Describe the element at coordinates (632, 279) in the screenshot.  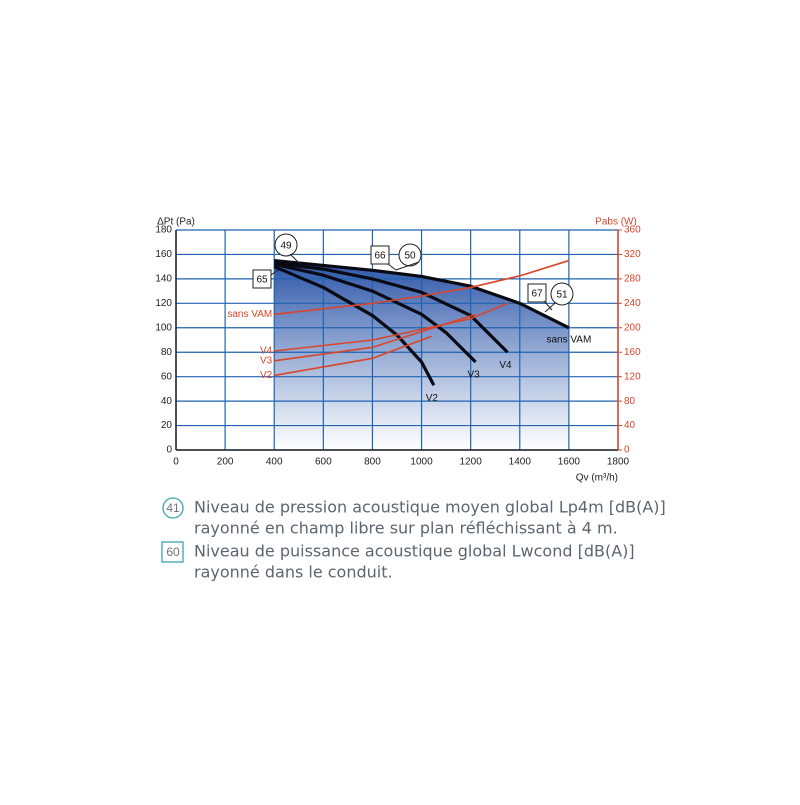
I see `y2-tick-label: 280` at that location.